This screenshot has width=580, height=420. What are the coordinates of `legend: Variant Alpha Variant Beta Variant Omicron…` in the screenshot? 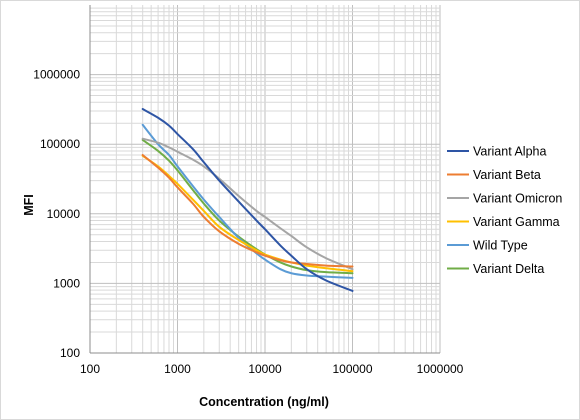 It's located at (504, 210).